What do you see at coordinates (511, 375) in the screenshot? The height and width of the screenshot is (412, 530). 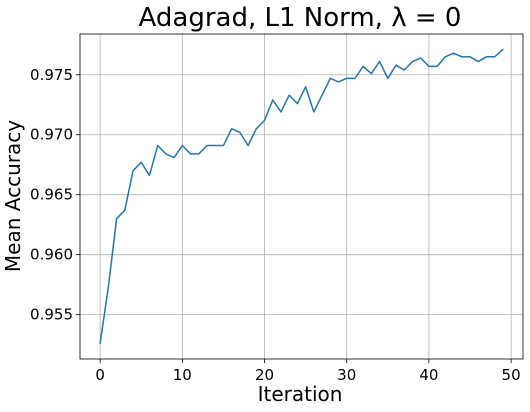 I see `x-tick-label: 50` at bounding box center [511, 375].